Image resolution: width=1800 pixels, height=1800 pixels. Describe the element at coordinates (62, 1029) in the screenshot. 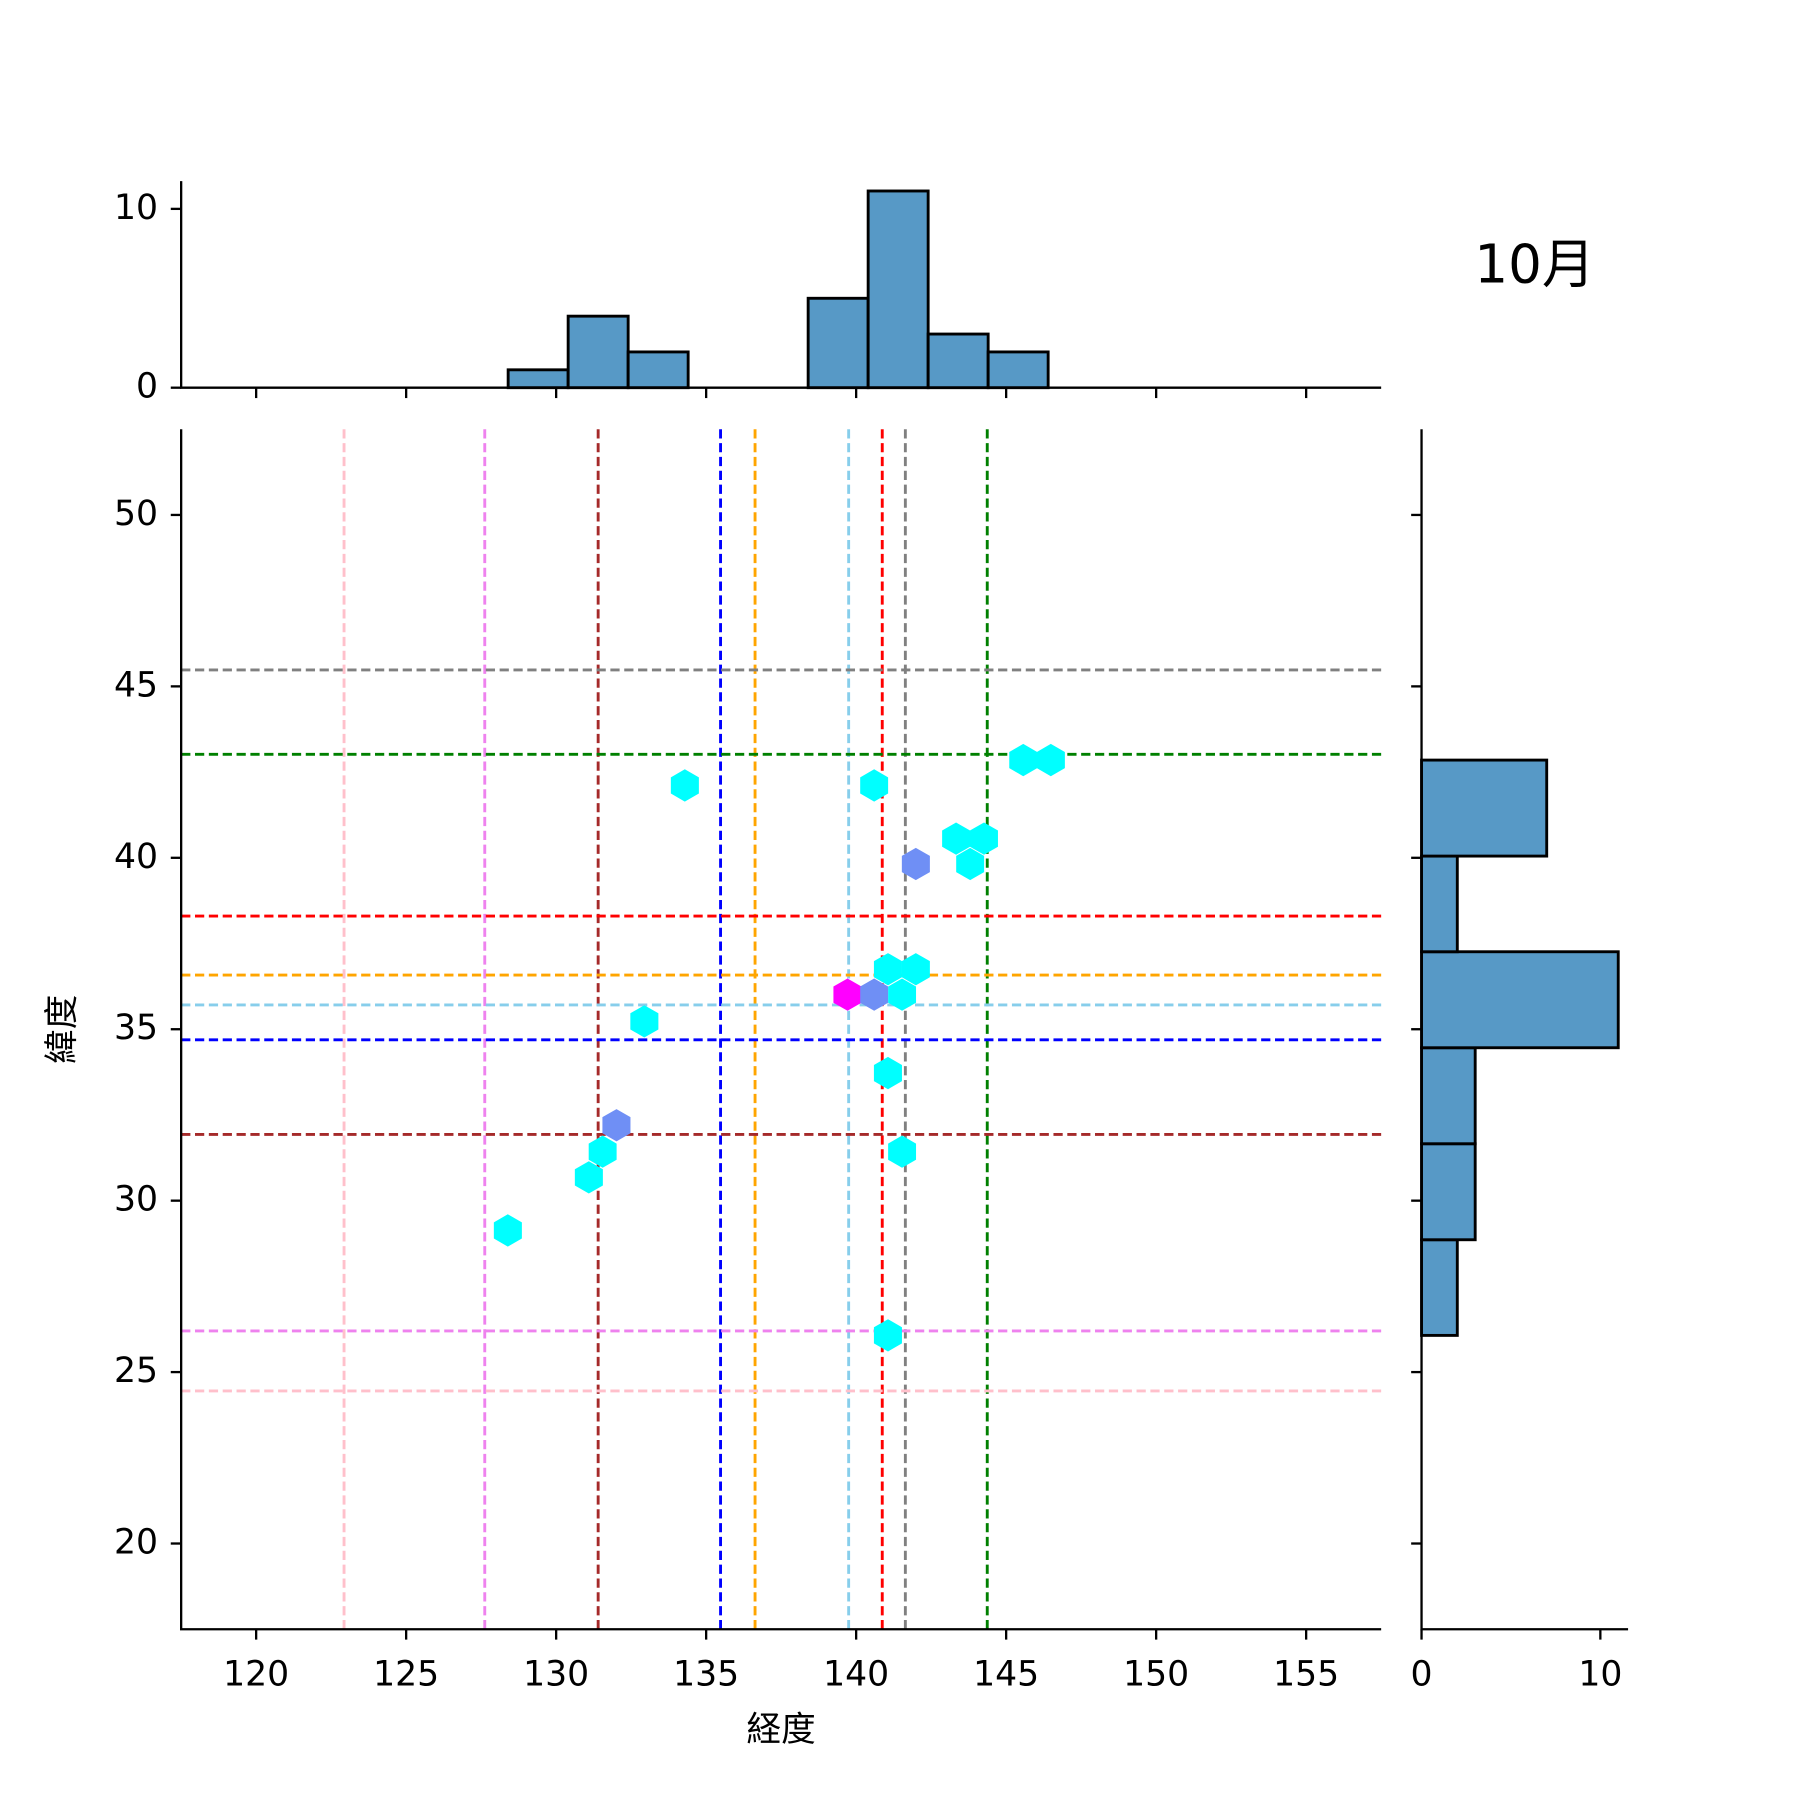

I see `y-axis-label: 緯度` at that location.